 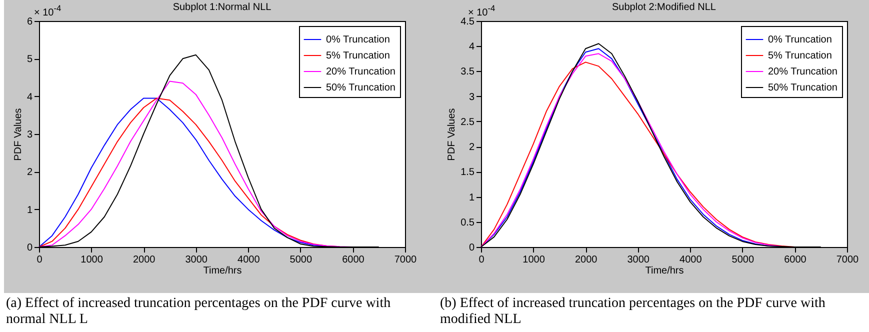 What do you see at coordinates (632, 312) in the screenshot?
I see `text: (b) Effect of increased truncation percentages on the PDF curve with modified NLL` at bounding box center [632, 312].